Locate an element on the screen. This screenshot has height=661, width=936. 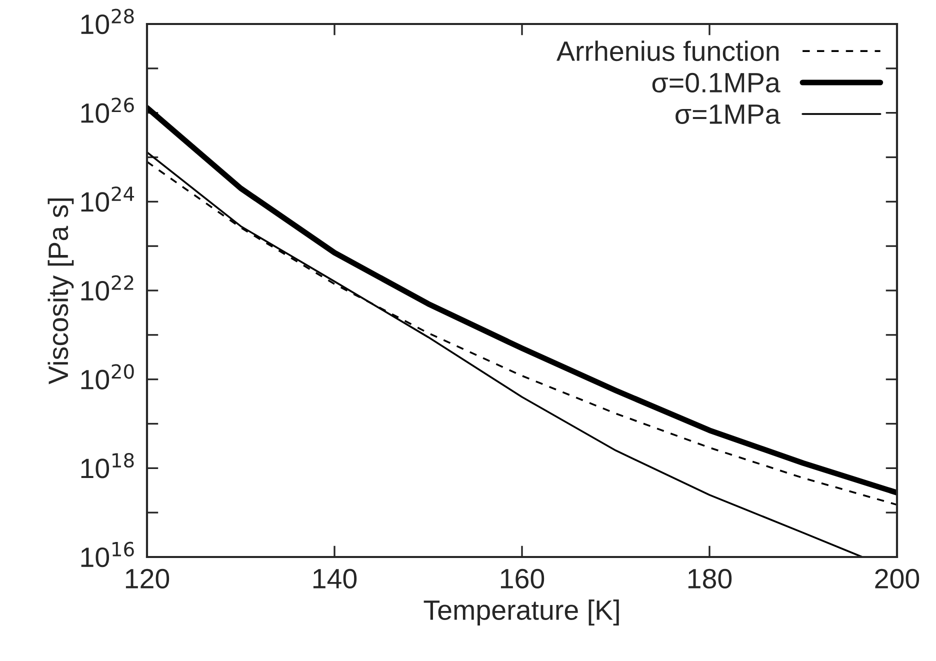
x-tick-label: 180 is located at coordinates (710, 578).